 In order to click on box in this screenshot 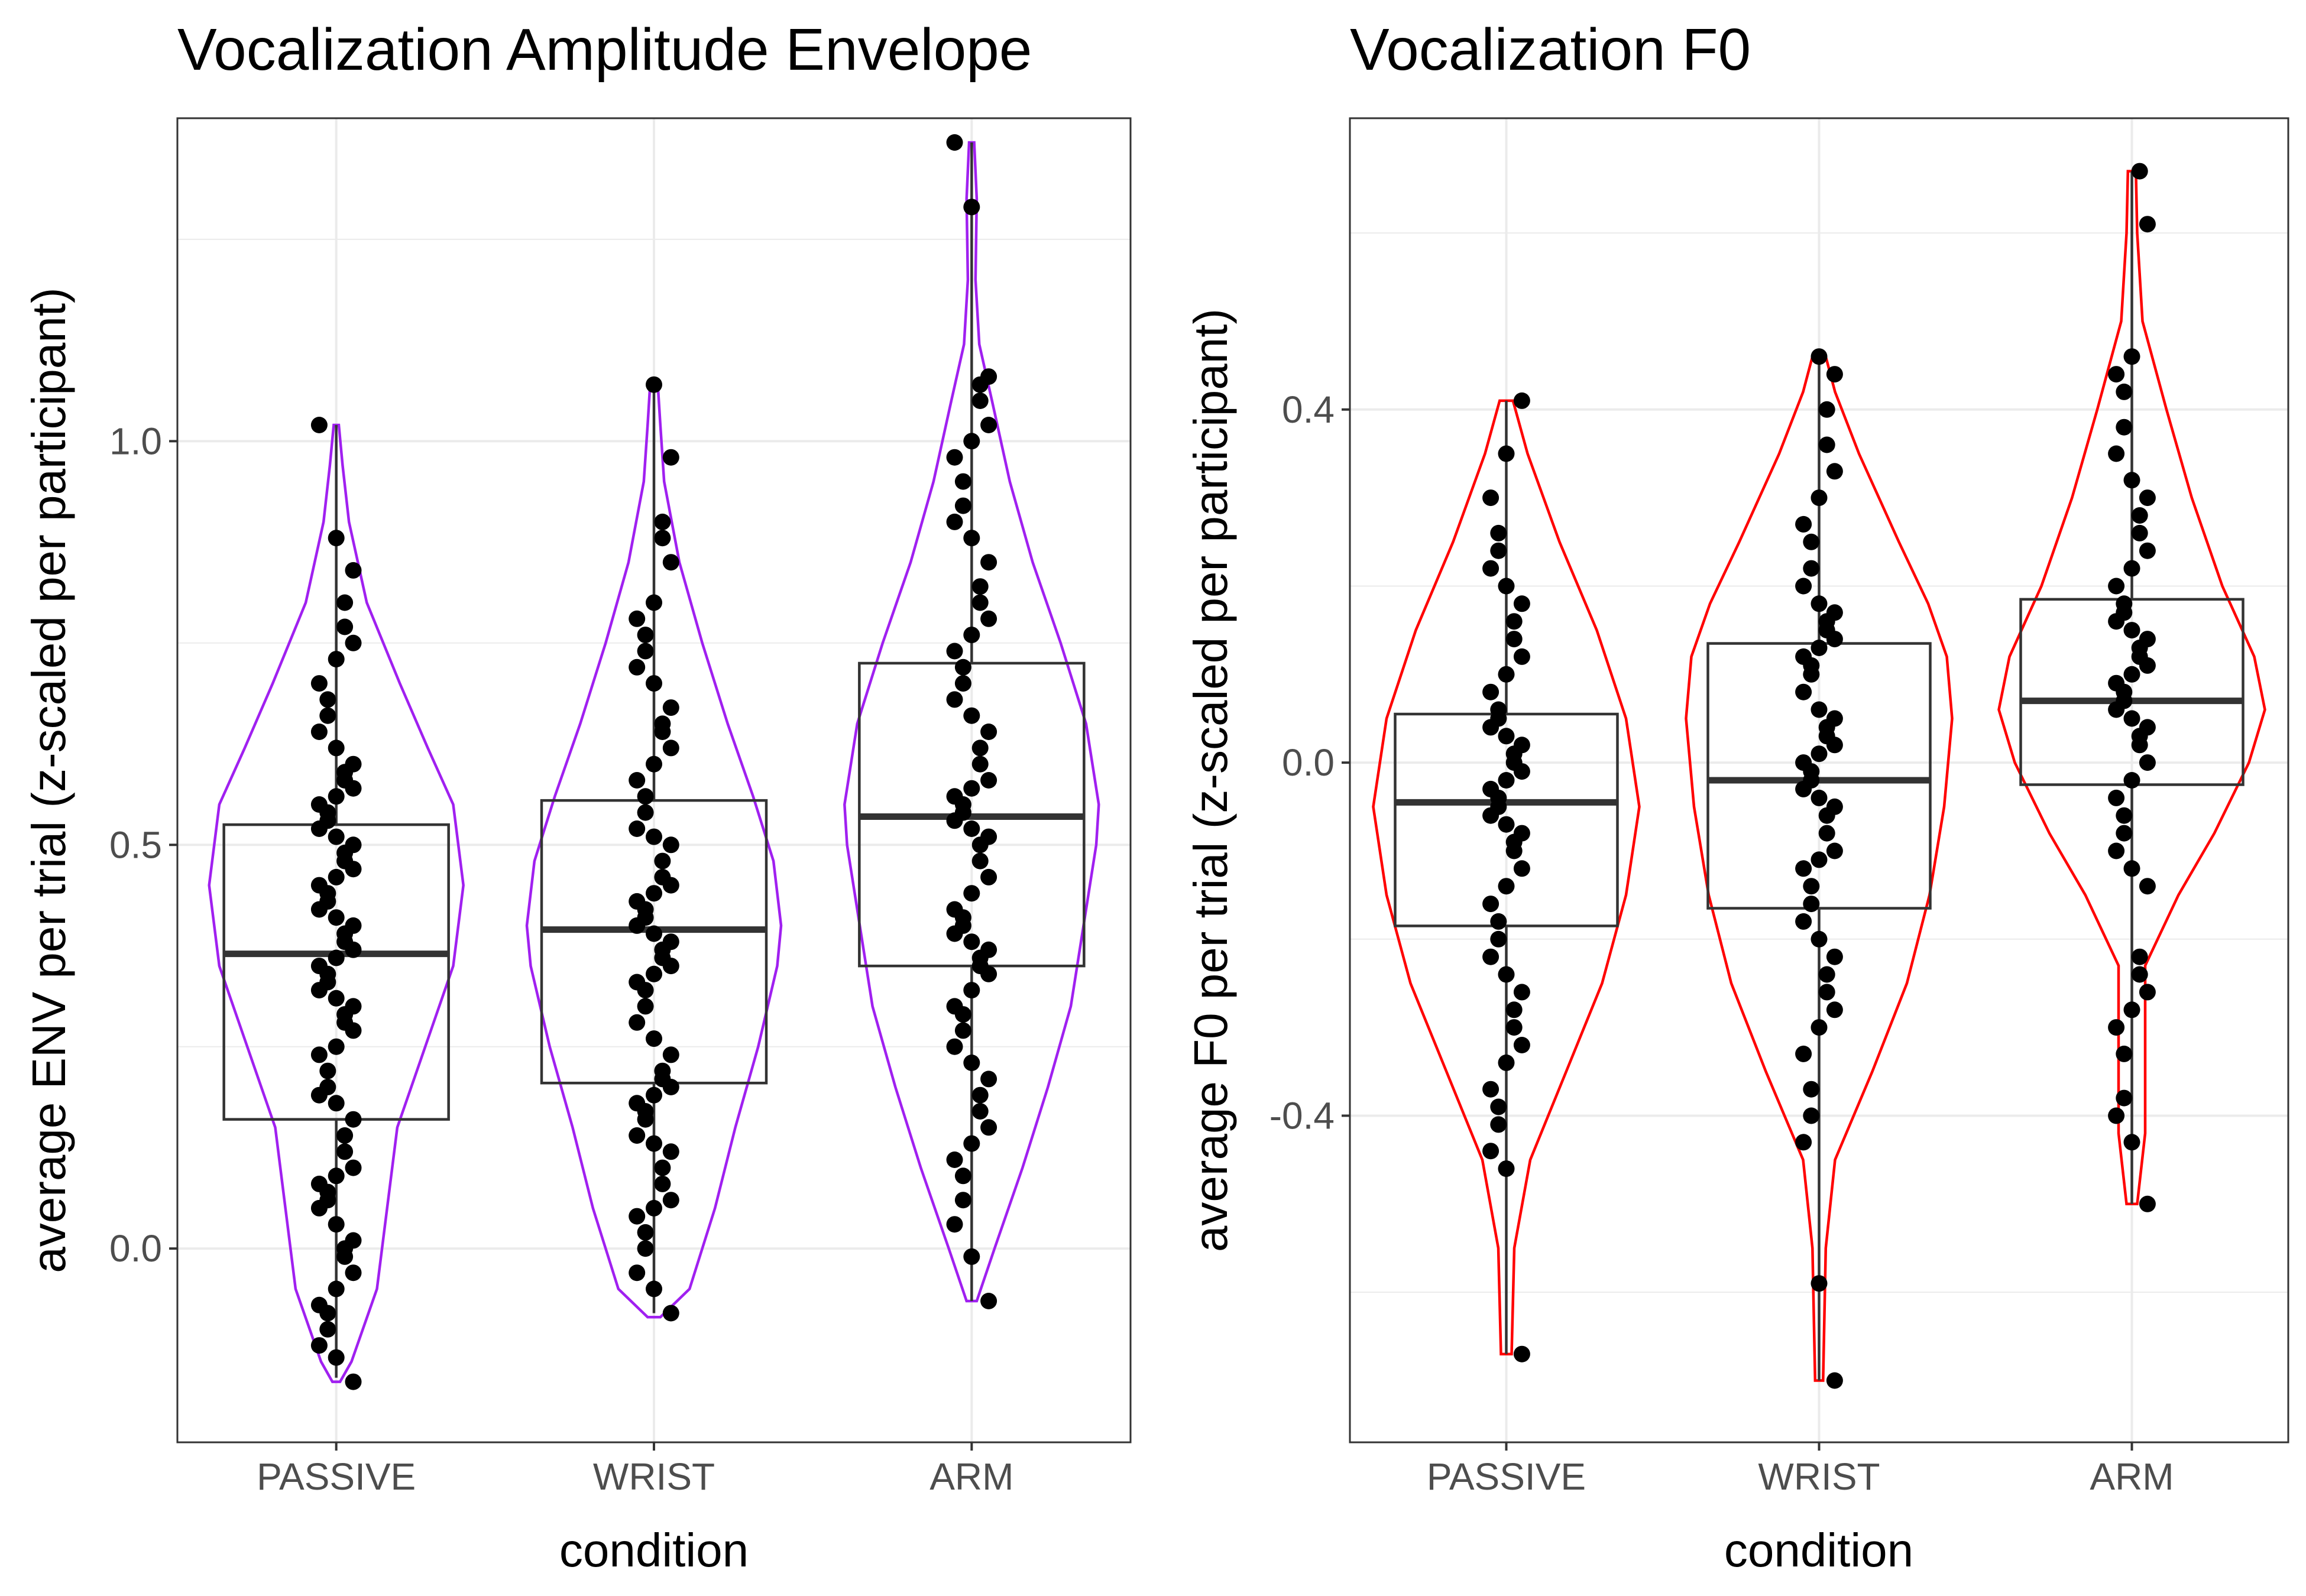, I will do `click(336, 972)`.